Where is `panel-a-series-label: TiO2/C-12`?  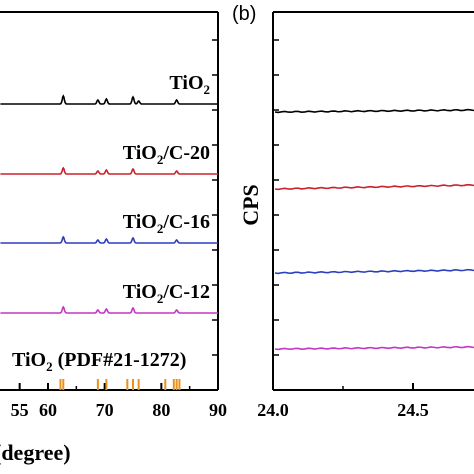 panel-a-series-label: TiO2/C-12 is located at coordinates (166, 293).